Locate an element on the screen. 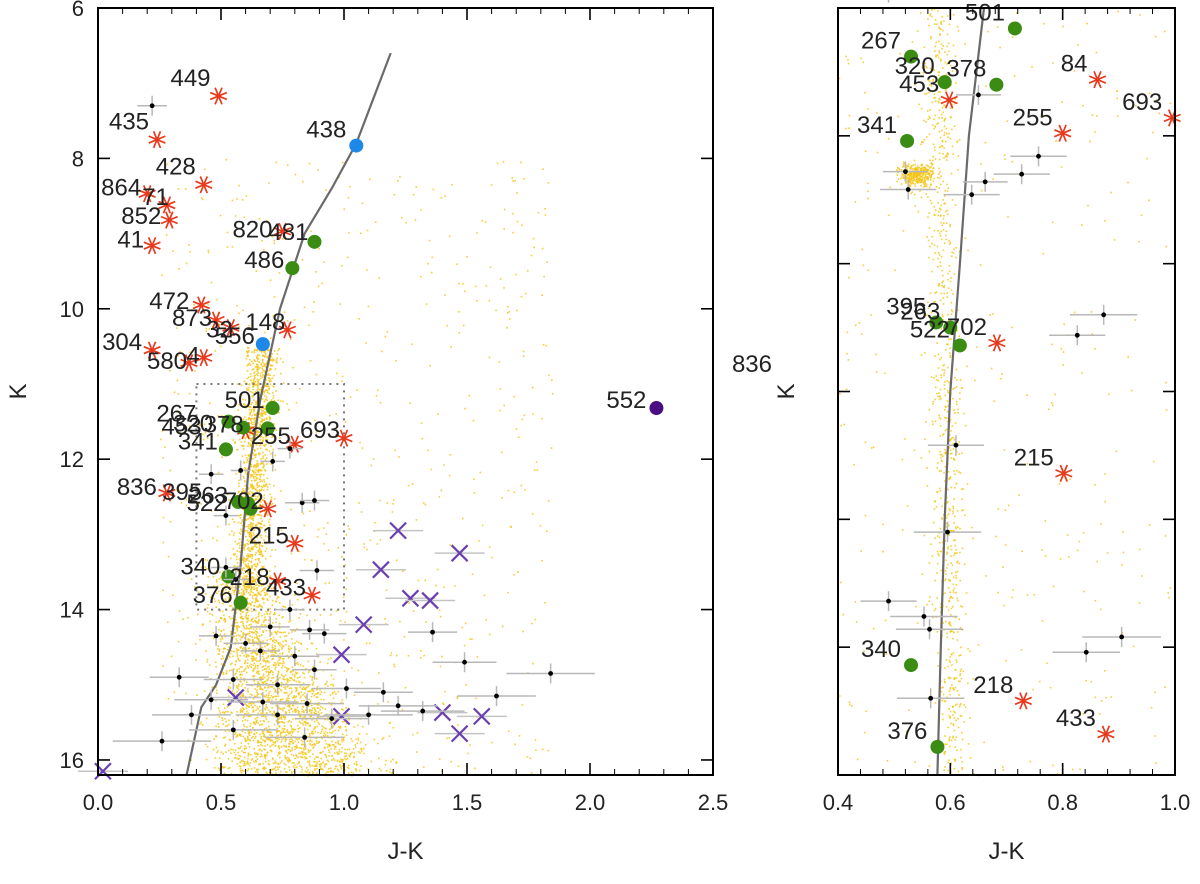 The width and height of the screenshot is (1200, 884). series-purple-dot is located at coordinates (656, 408).